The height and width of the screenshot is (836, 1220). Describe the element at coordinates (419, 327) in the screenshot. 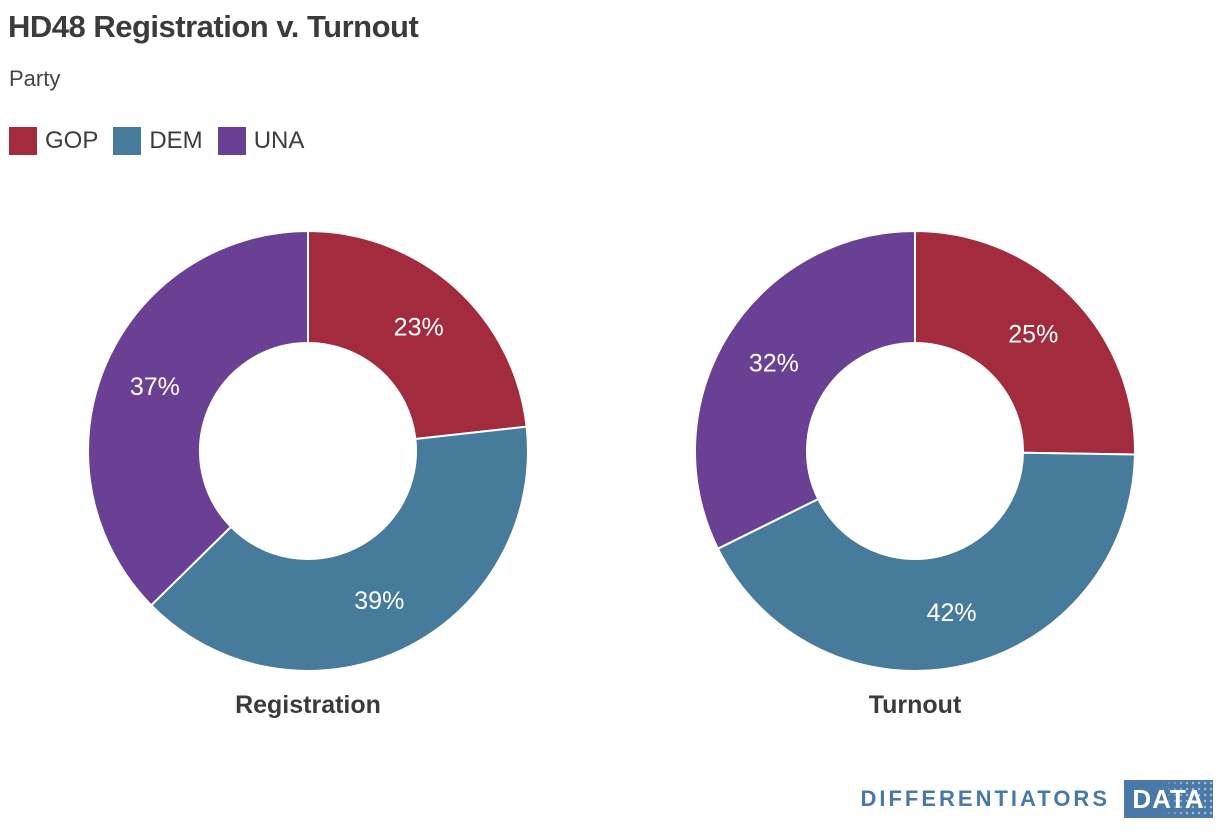

I see `slice-value-label-gop: 23%` at that location.